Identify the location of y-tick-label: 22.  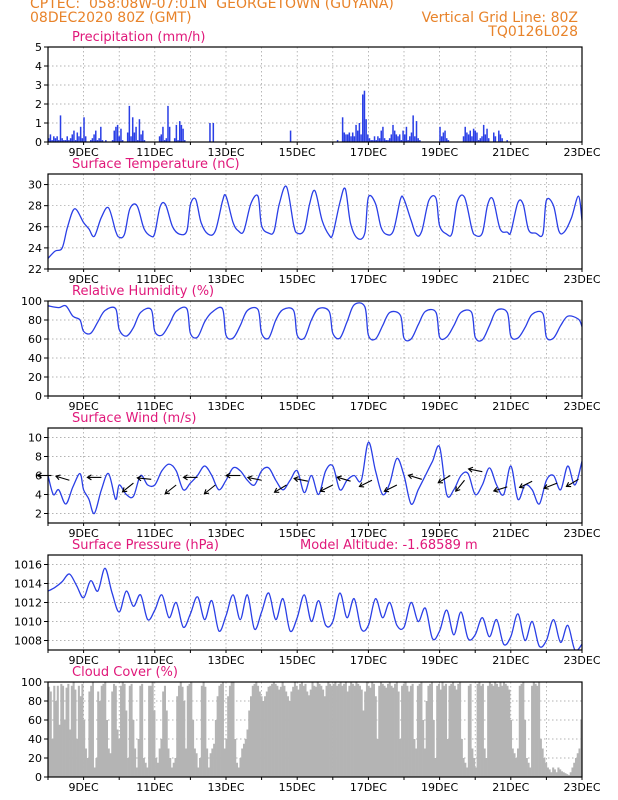
(35, 269).